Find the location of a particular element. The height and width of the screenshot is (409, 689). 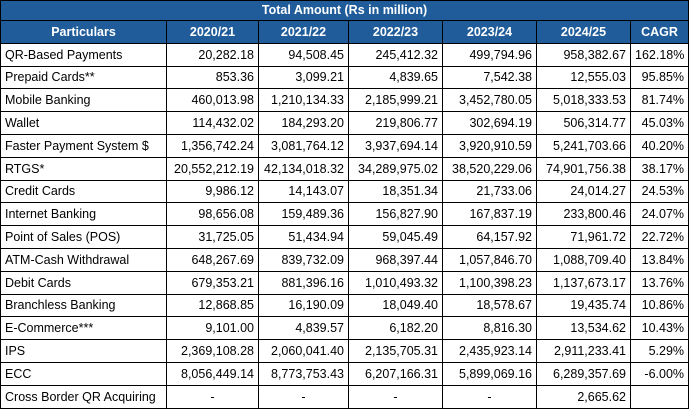

cagr-cell: 13.84% is located at coordinates (659, 259).